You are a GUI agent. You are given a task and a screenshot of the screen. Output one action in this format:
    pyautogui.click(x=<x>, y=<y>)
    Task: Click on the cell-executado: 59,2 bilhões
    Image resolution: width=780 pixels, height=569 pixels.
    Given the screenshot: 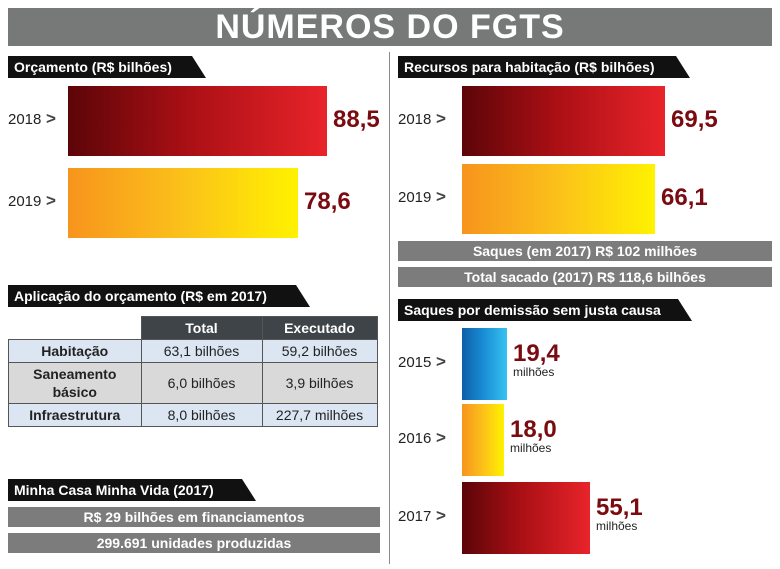 What is the action you would take?
    pyautogui.click(x=319, y=351)
    